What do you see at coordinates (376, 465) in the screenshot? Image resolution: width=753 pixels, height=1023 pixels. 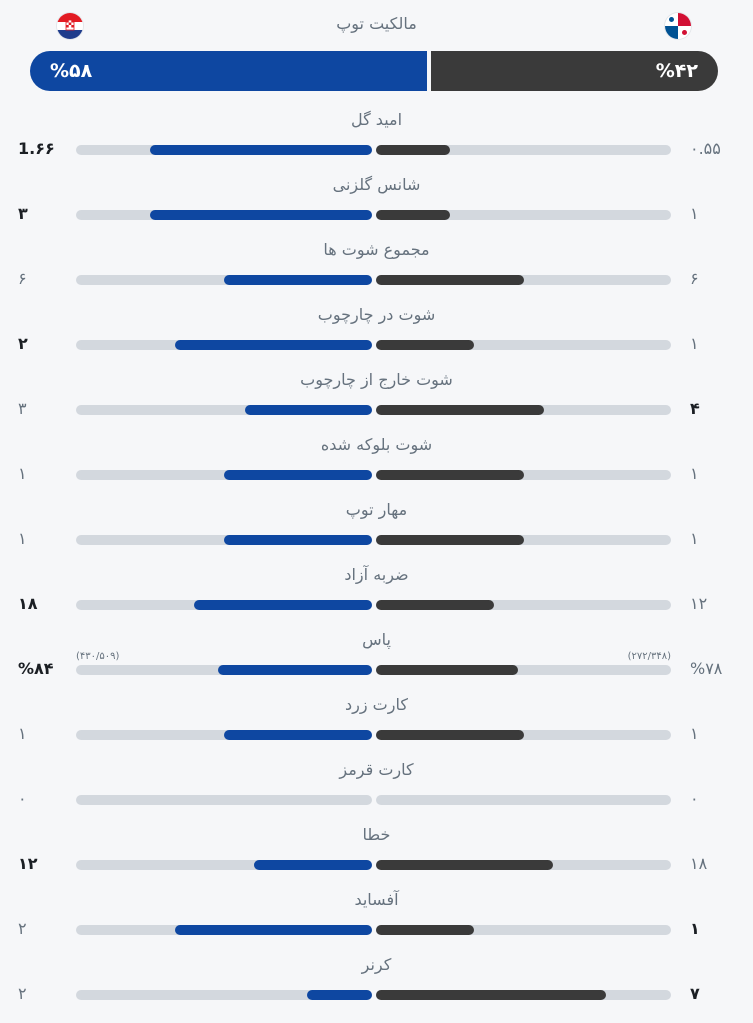 I see `stat-row: شوت بلوکه شده ۱ ۱` at bounding box center [376, 465].